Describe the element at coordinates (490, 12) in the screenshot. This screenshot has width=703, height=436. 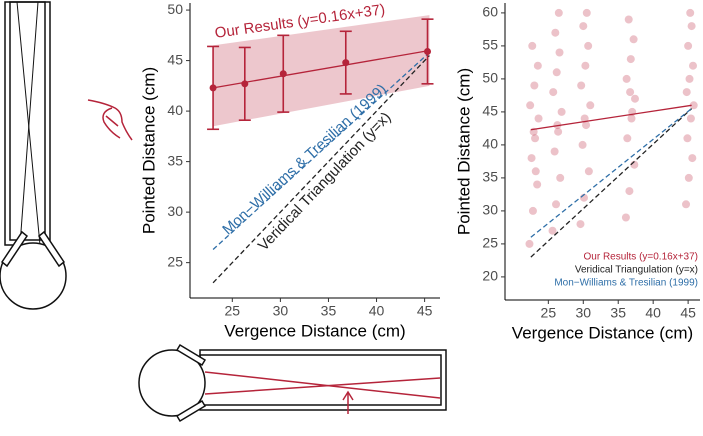
I see `y-tick-label: 60` at that location.